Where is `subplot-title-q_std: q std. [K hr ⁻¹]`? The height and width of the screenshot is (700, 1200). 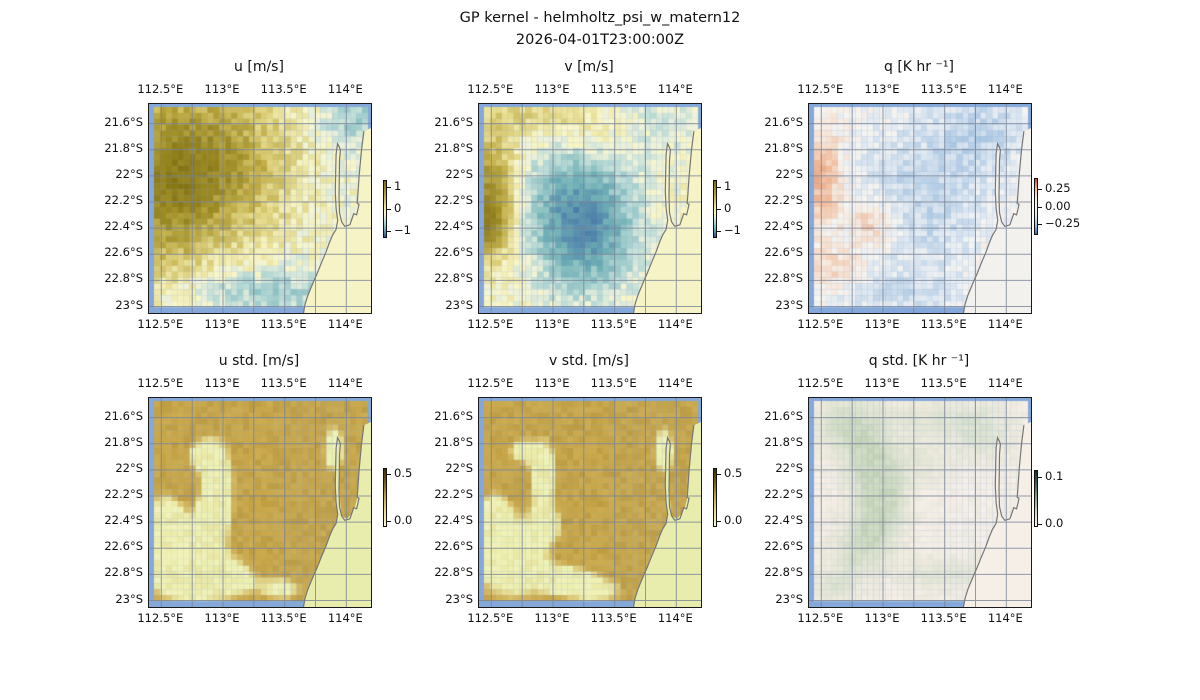 subplot-title-q_std: q std. [K hr ⁻¹] is located at coordinates (919, 361).